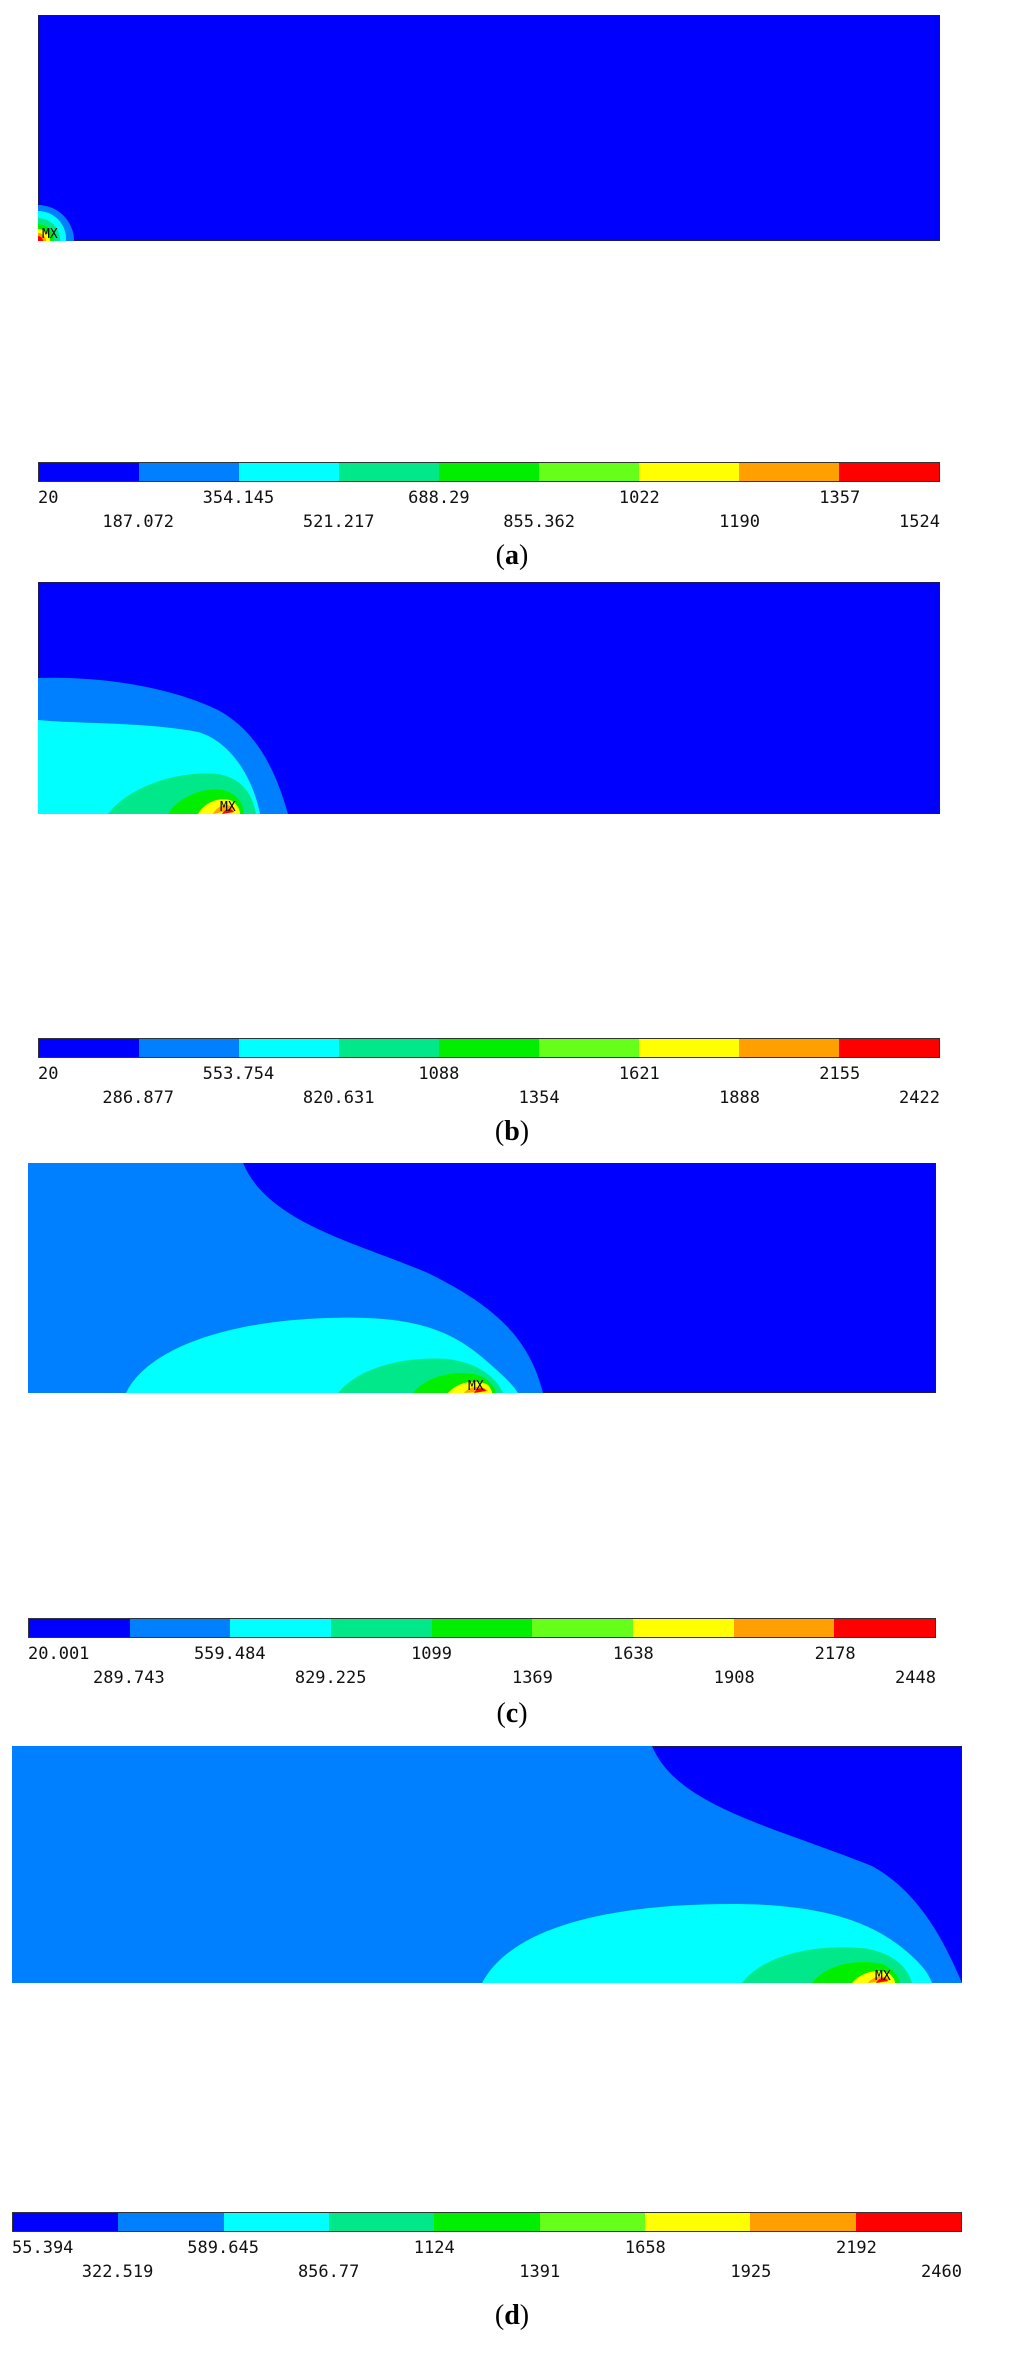  What do you see at coordinates (238, 1074) in the screenshot?
I see `legend-label: 553.754` at bounding box center [238, 1074].